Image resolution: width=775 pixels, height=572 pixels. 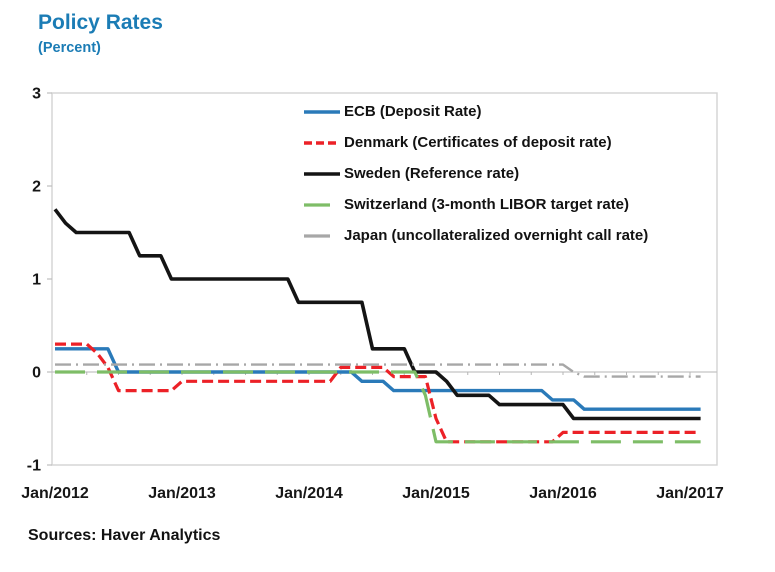 What do you see at coordinates (309, 493) in the screenshot?
I see `x-tick-label: Jan/2014` at bounding box center [309, 493].